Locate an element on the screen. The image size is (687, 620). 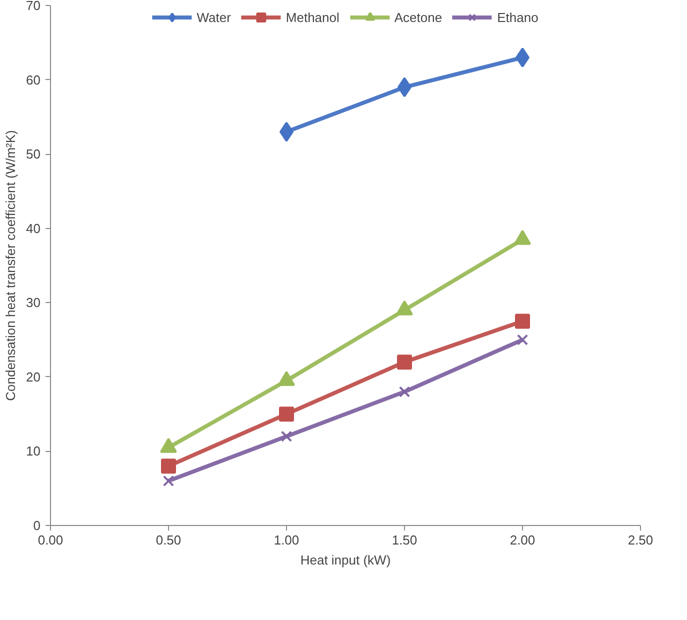
y-tick-label: 30 is located at coordinates (33, 302).